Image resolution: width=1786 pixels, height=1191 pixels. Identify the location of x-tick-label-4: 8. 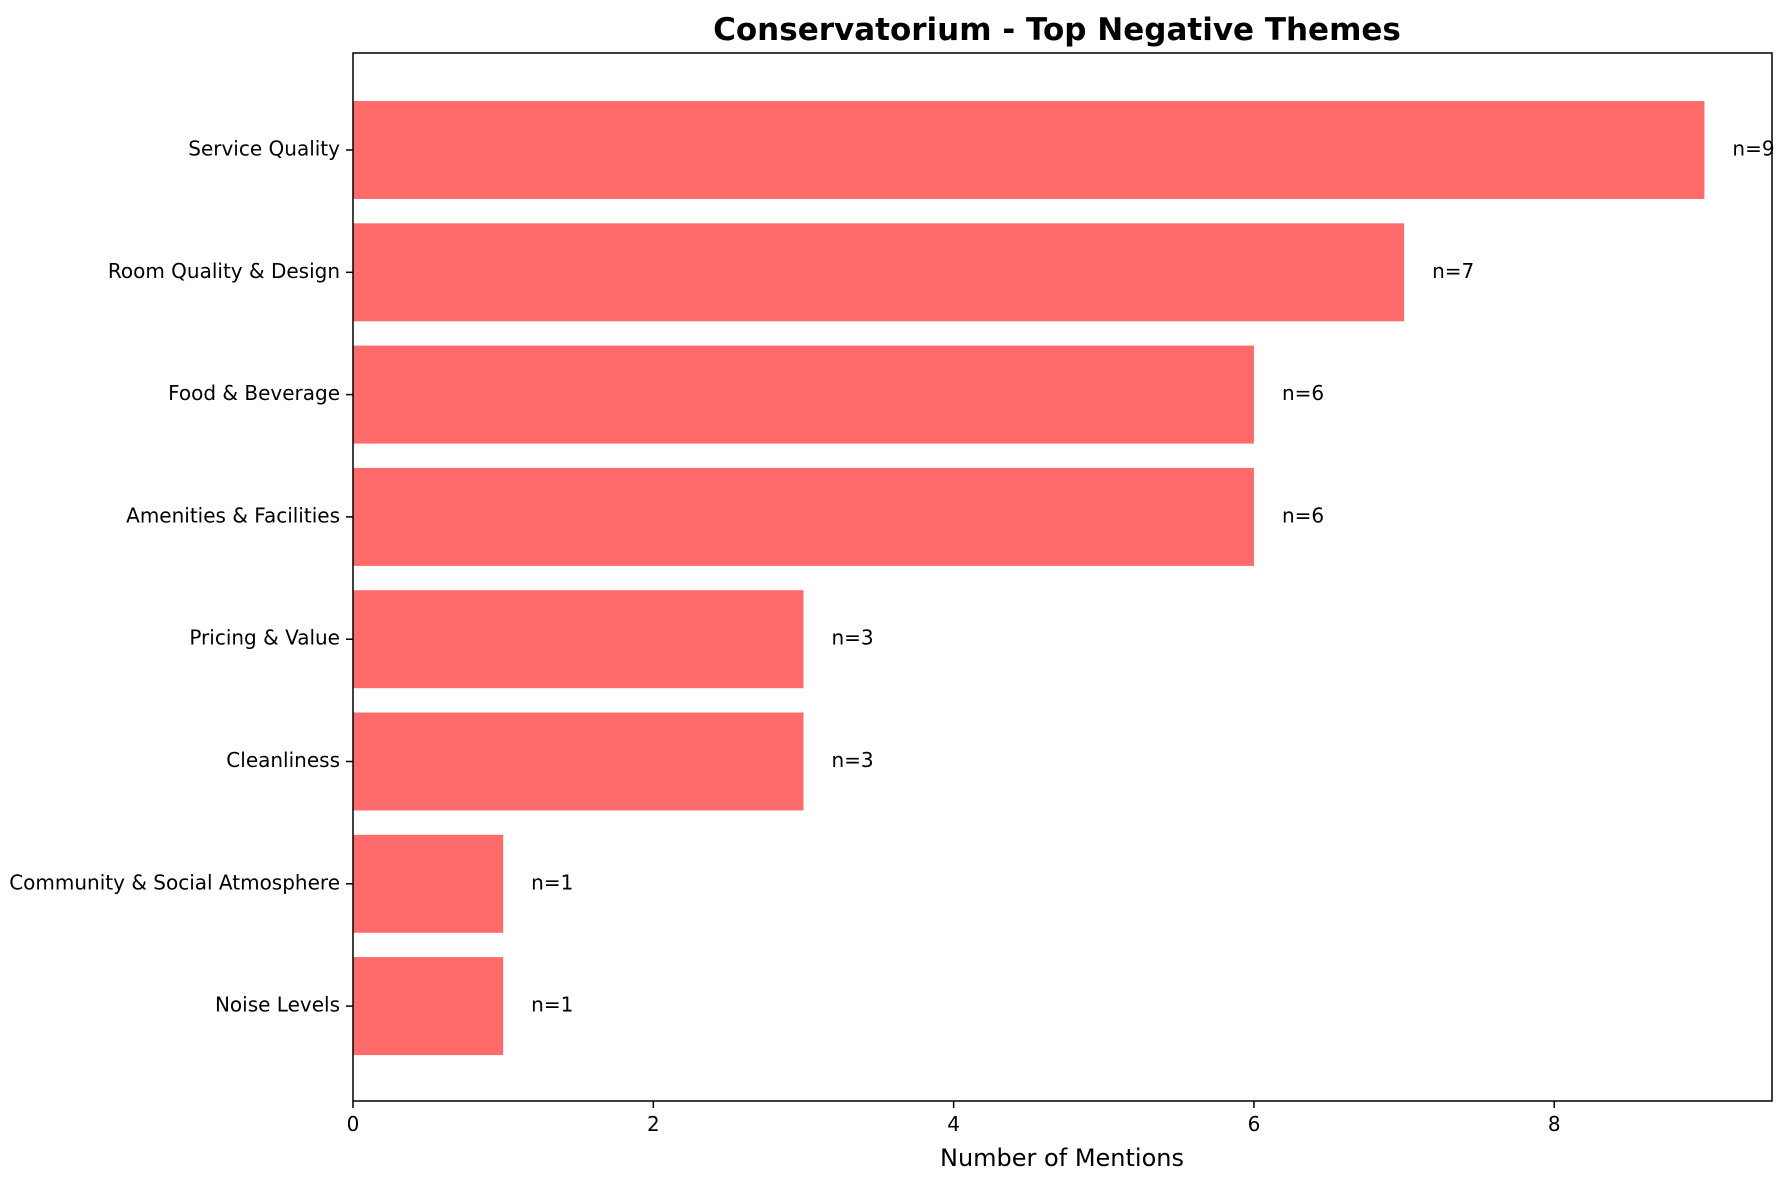
(1554, 1124).